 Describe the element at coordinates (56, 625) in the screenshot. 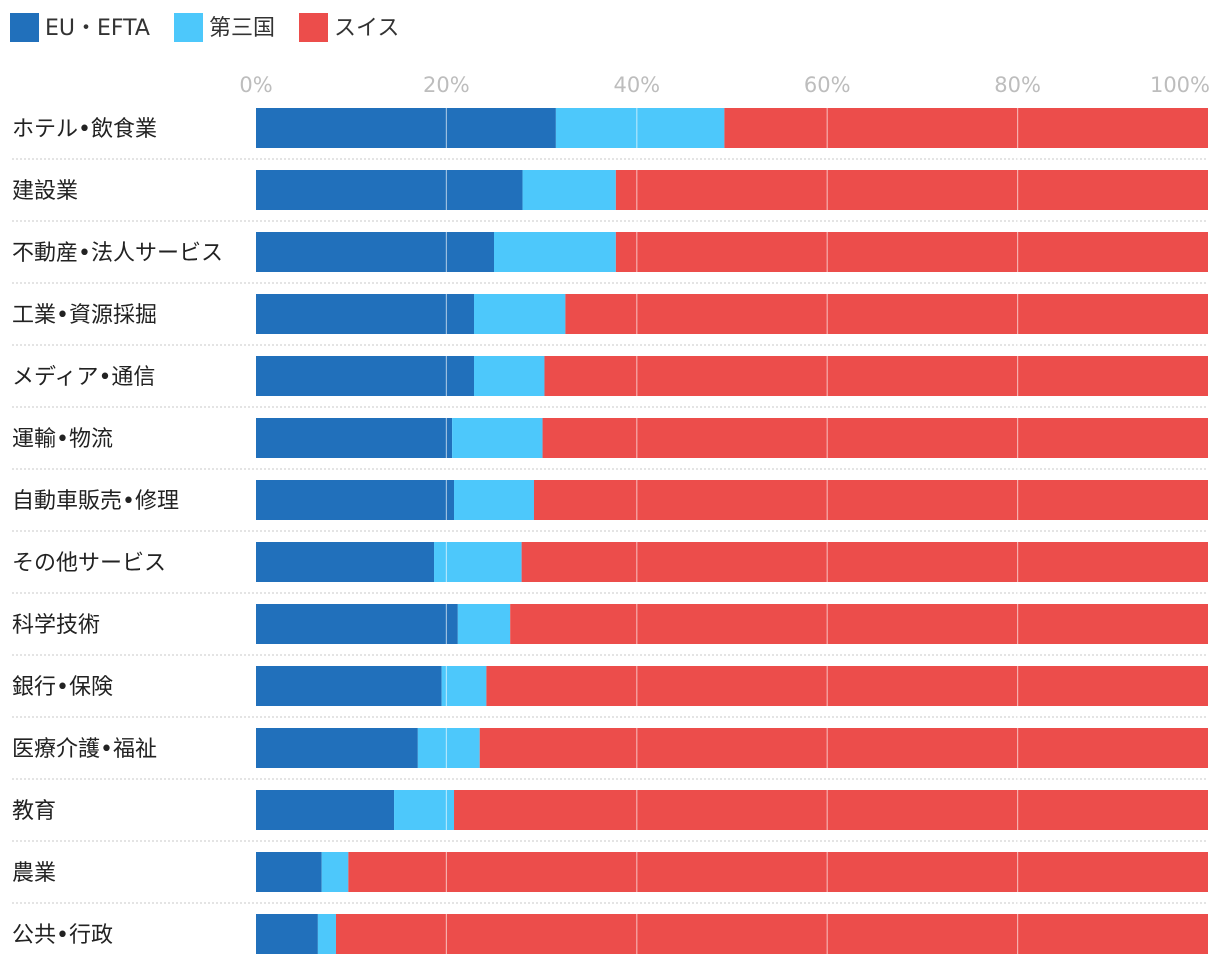

I see `category-label: 科学技術` at that location.